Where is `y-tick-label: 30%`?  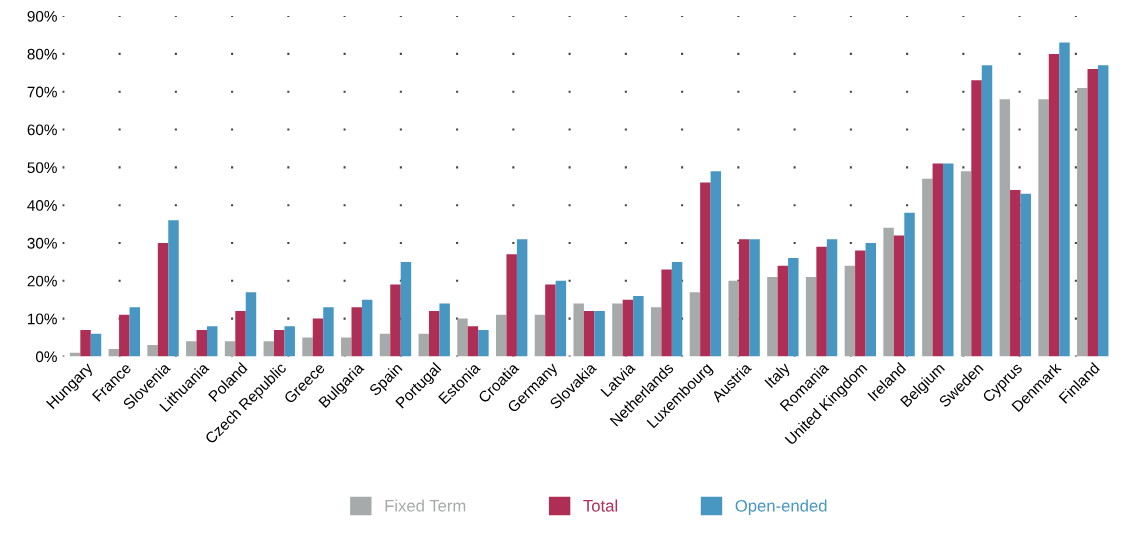
y-tick-label: 30% is located at coordinates (42, 243).